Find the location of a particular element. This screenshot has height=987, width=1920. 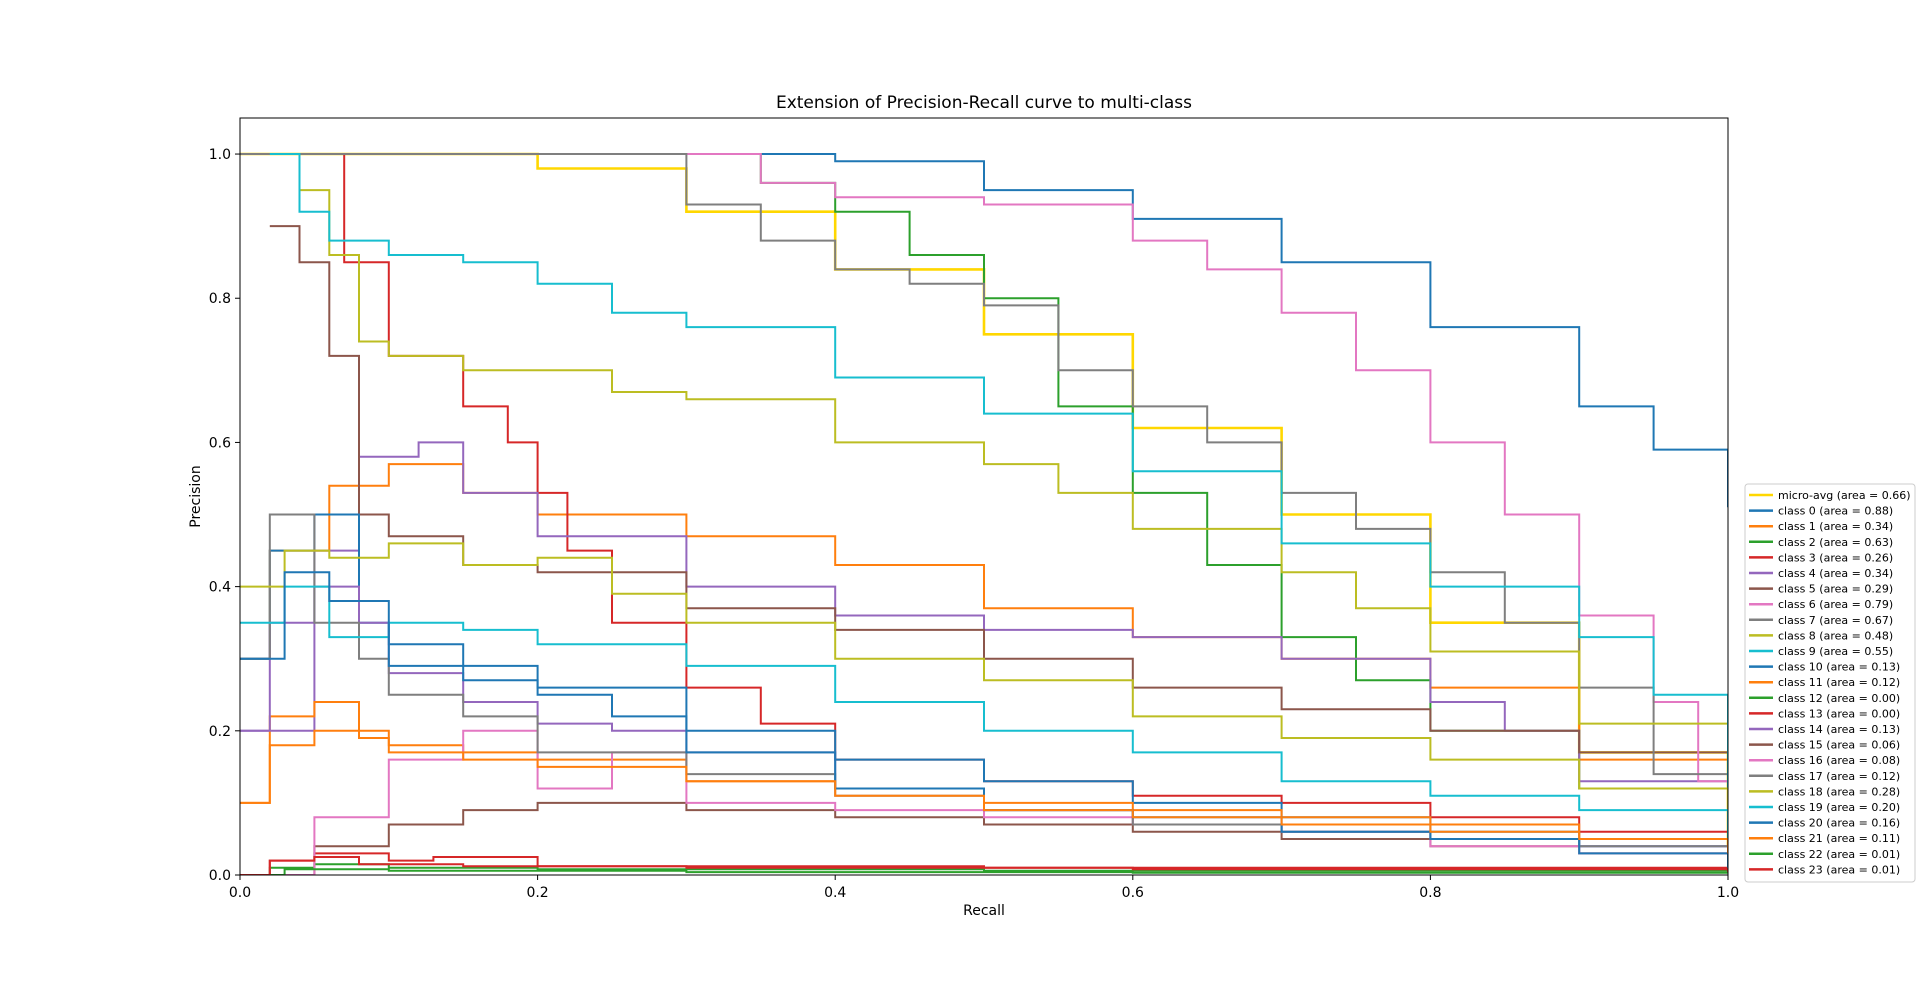

legend-entry: class 5 (area = 0.29) is located at coordinates (1835, 589).